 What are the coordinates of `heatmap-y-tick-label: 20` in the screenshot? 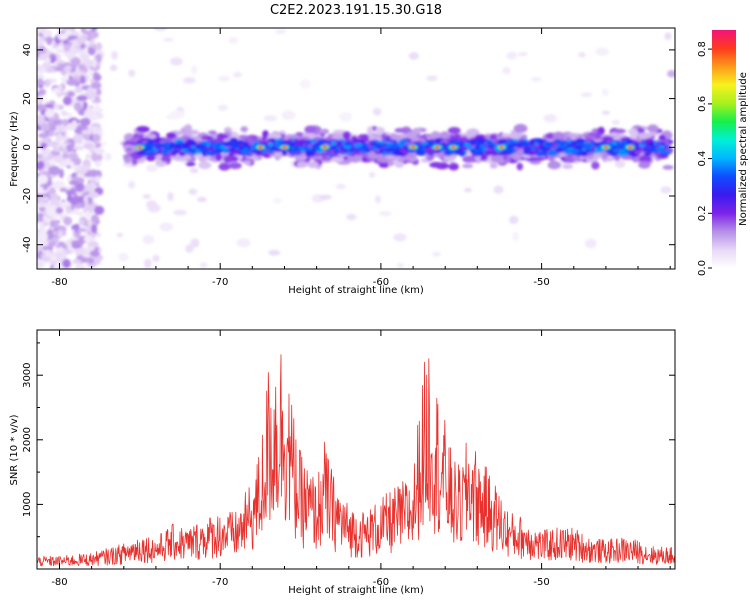 It's located at (27, 98).